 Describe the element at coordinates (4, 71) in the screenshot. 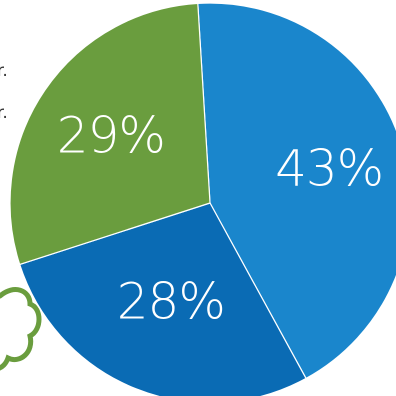

I see `side-text-line-1: r.` at that location.